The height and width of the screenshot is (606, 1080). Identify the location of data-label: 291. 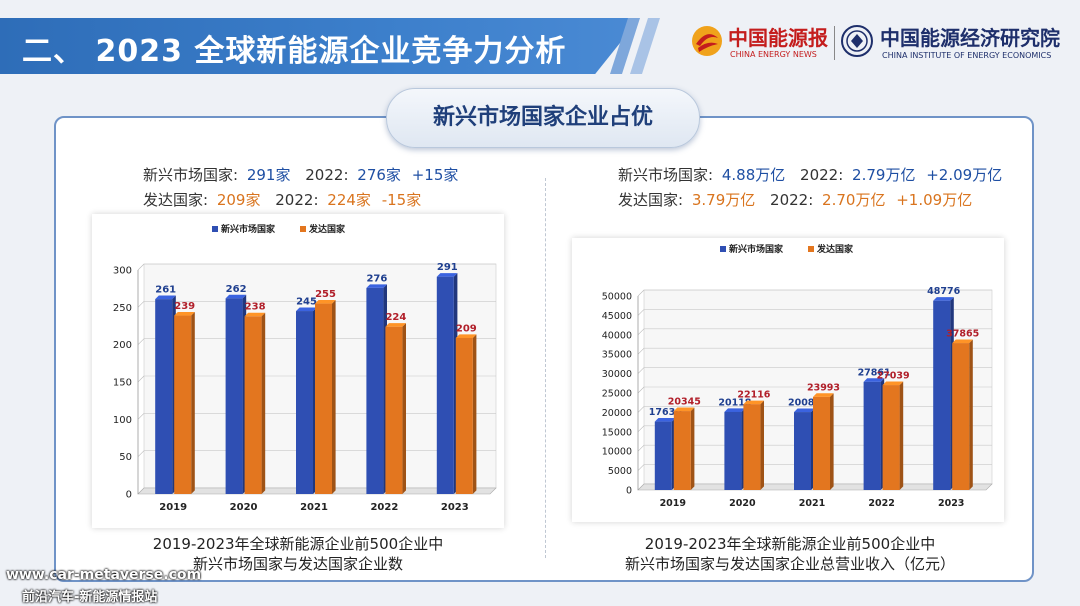
(447, 267).